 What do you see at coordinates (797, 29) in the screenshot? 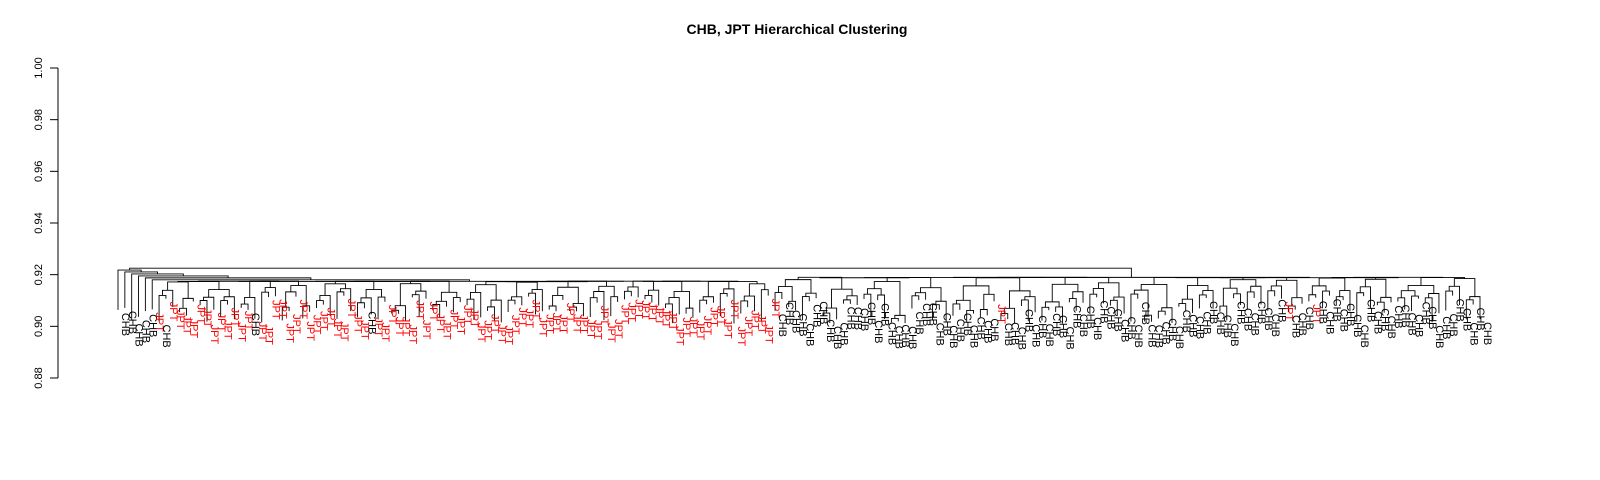
I see `chart-title: CHB, JPT Hierarchical Clustering` at bounding box center [797, 29].